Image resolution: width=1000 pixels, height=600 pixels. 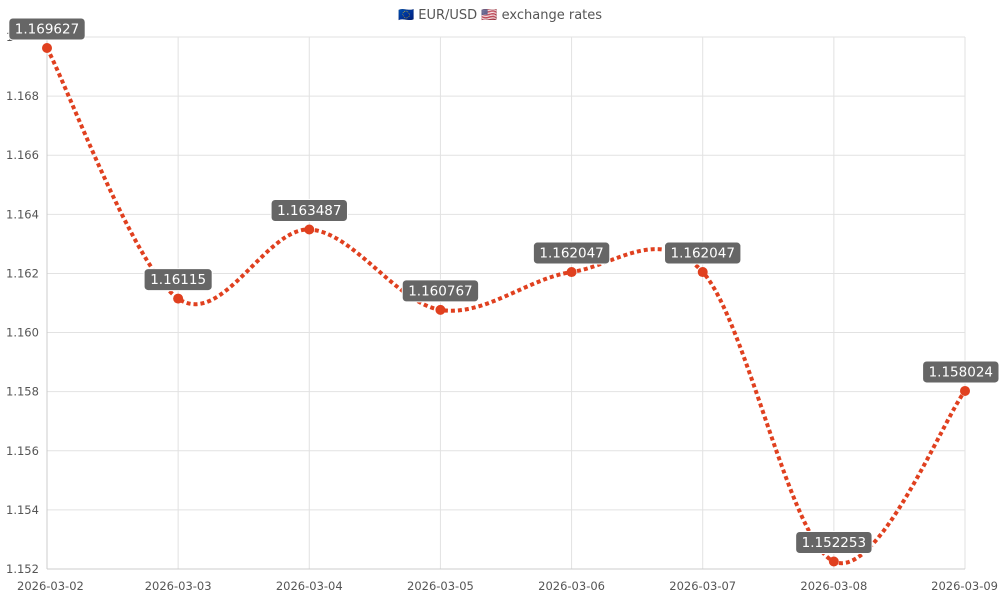 What do you see at coordinates (22, 155) in the screenshot?
I see `y-tick-label: 1.166` at bounding box center [22, 155].